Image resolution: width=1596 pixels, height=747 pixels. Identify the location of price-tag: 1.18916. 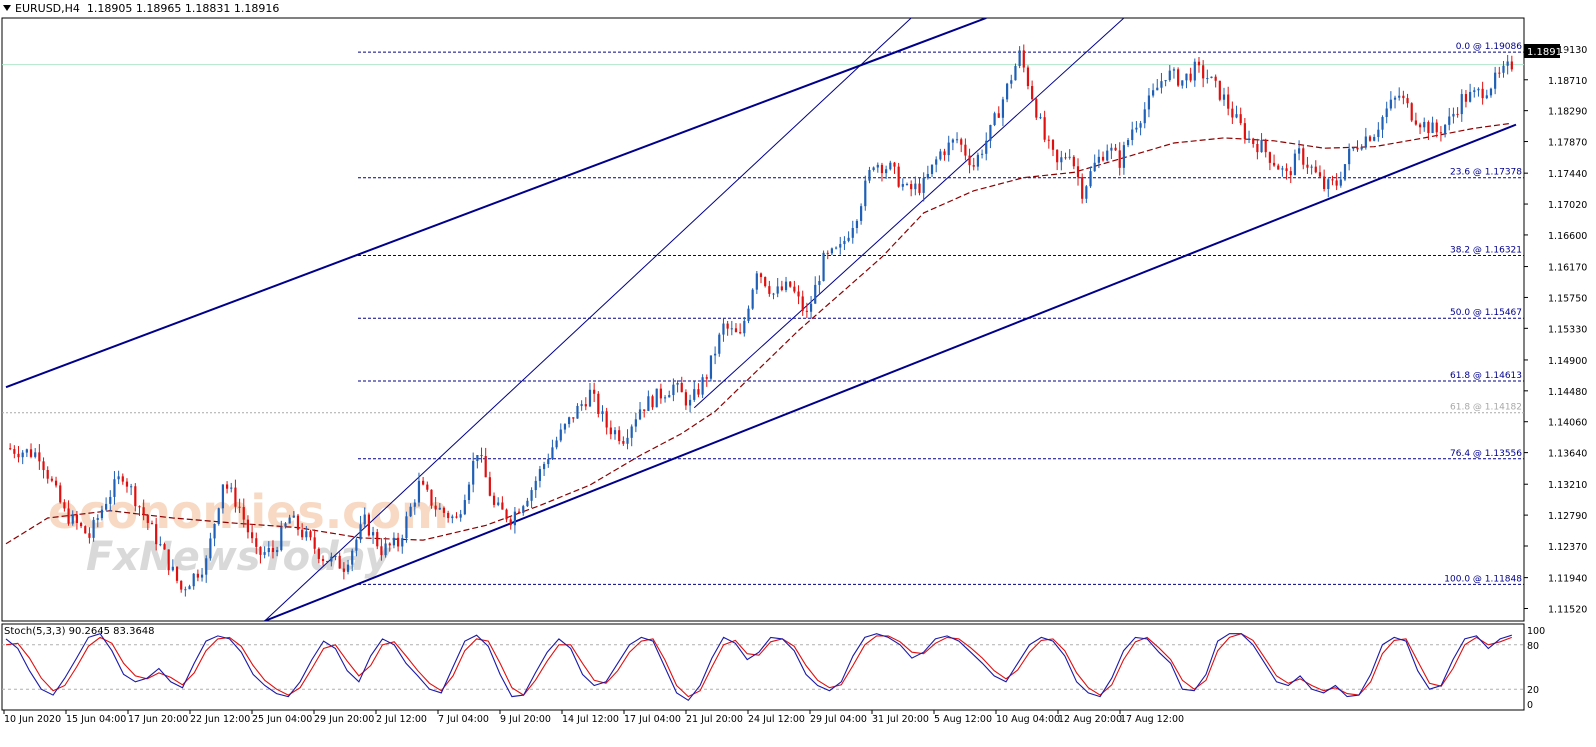
(1547, 52).